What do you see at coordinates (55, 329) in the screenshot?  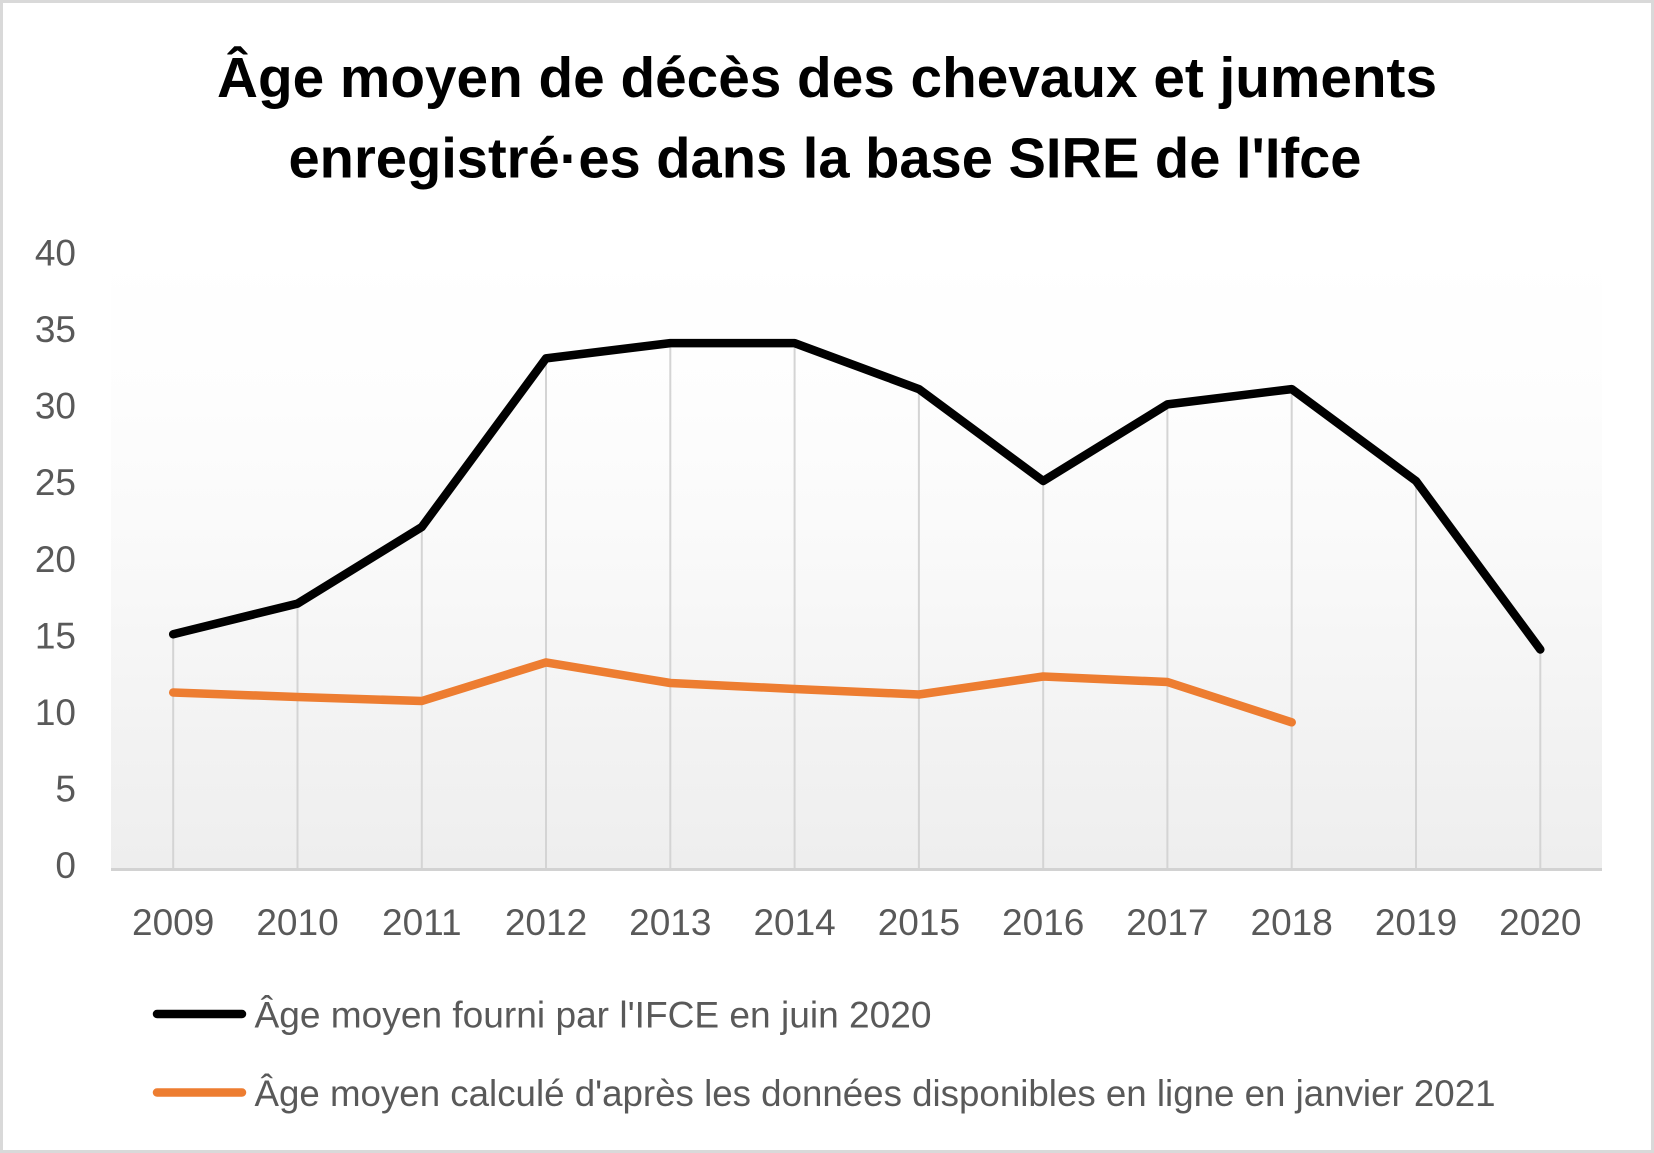 I see `svg-text: 35` at bounding box center [55, 329].